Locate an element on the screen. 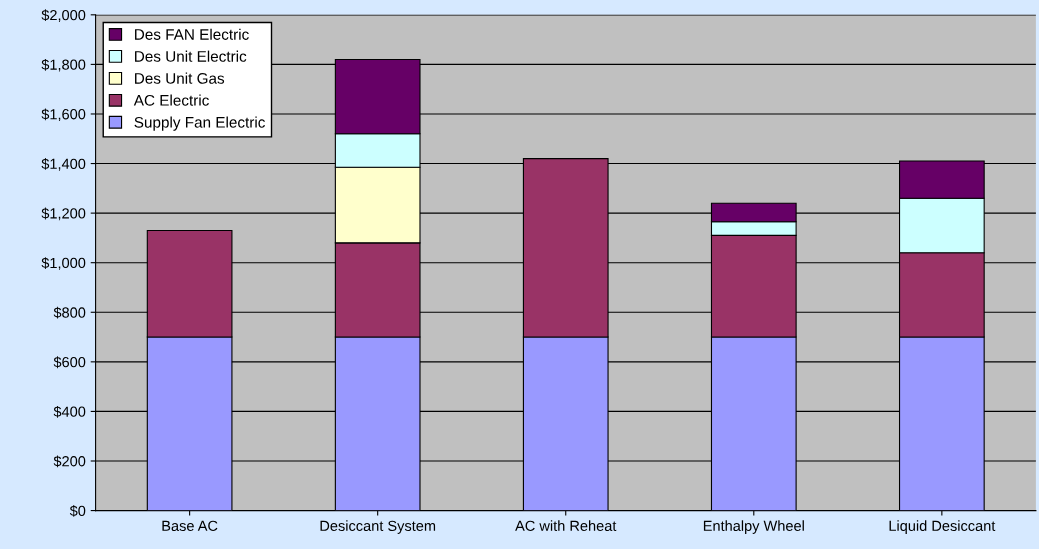  y-tick-label: $0 is located at coordinates (77, 511).